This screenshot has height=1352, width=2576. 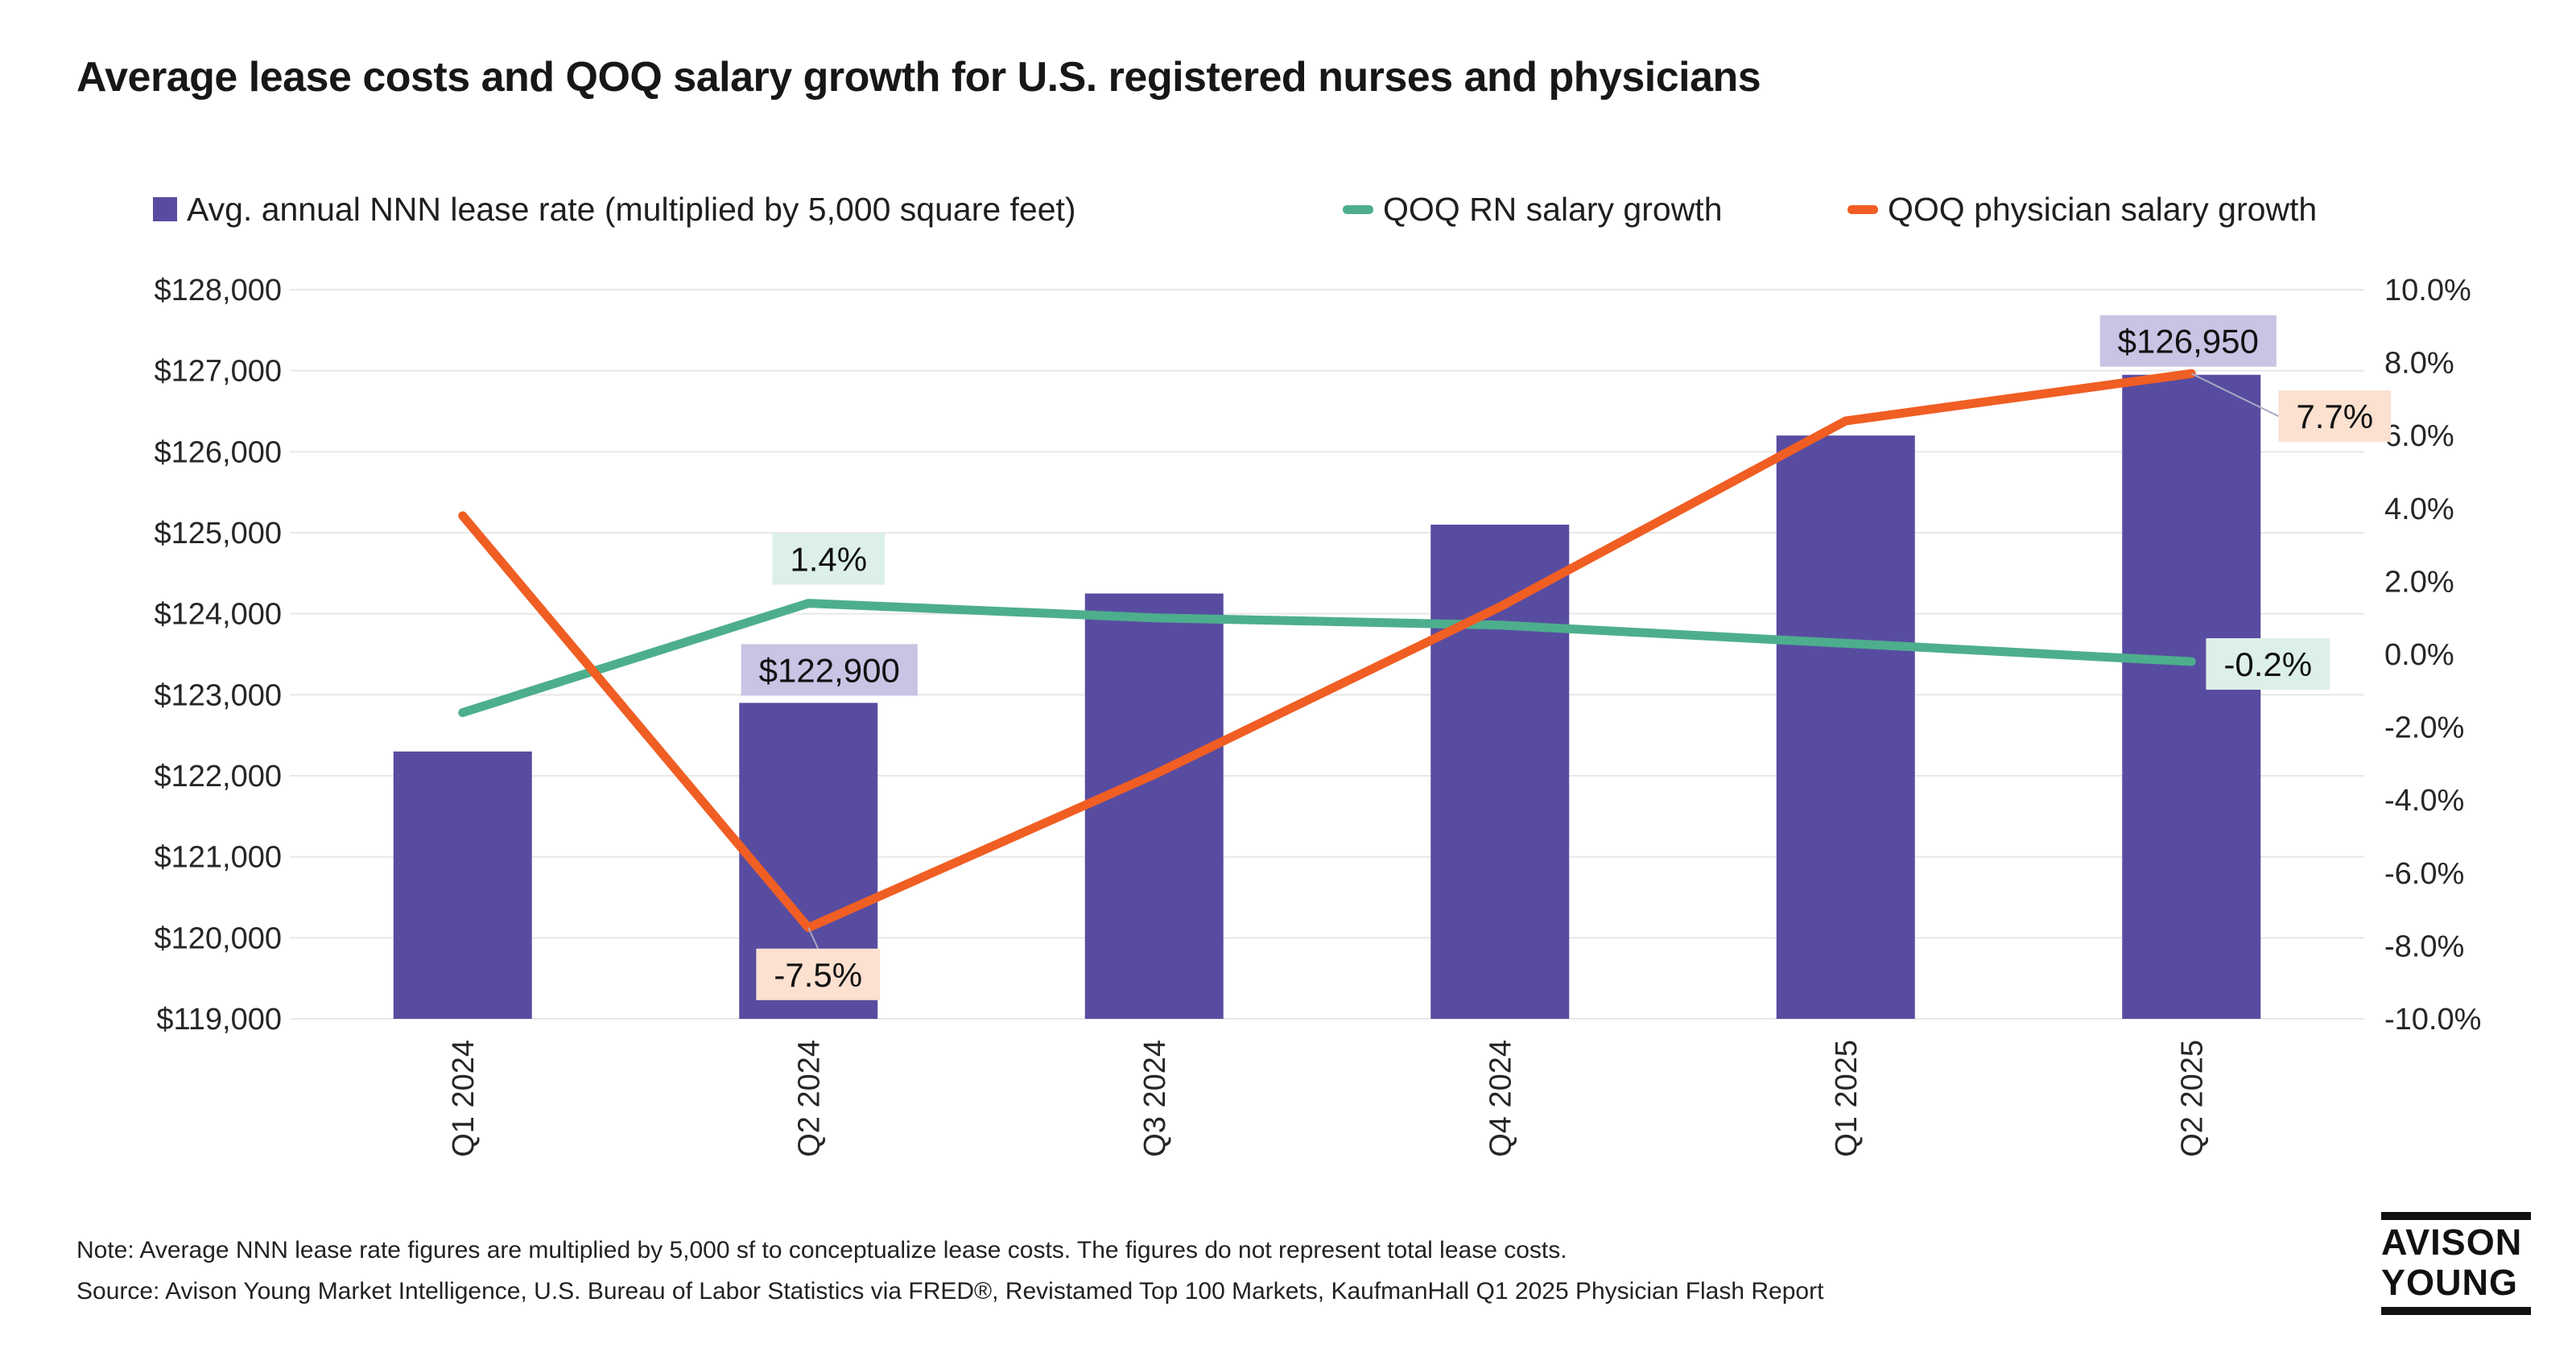 What do you see at coordinates (1553, 209) in the screenshot?
I see `legend-label-rn-growth: QOQ RN salary growth` at bounding box center [1553, 209].